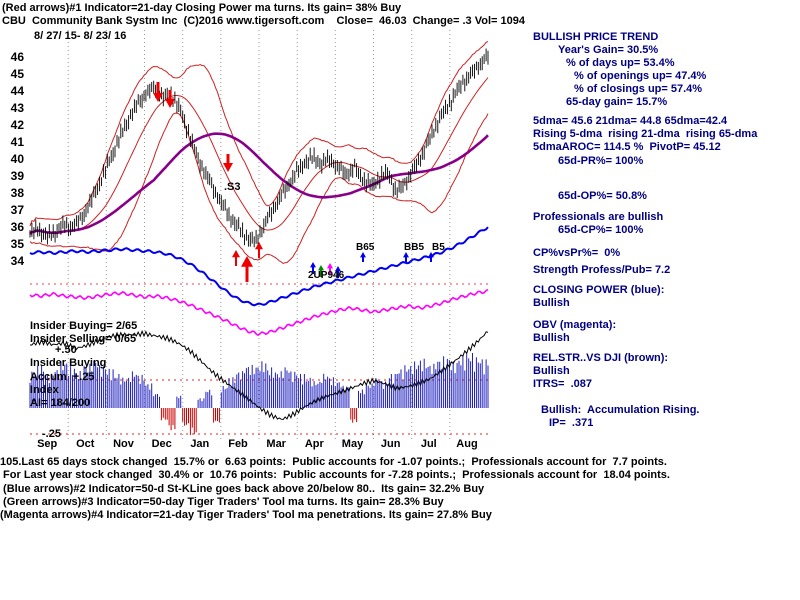  What do you see at coordinates (571, 423) in the screenshot?
I see `right-panel-line: IP= .371` at bounding box center [571, 423].